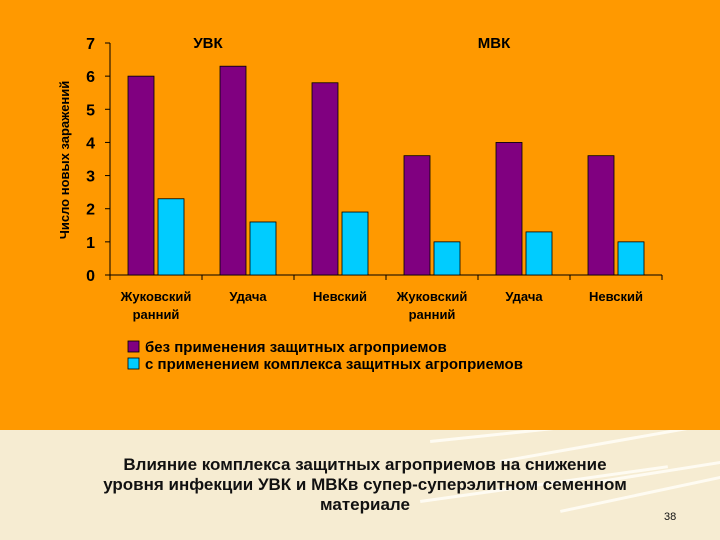 This screenshot has height=540, width=720. Describe the element at coordinates (90, 77) in the screenshot. I see `y-tick-label: 6` at that location.